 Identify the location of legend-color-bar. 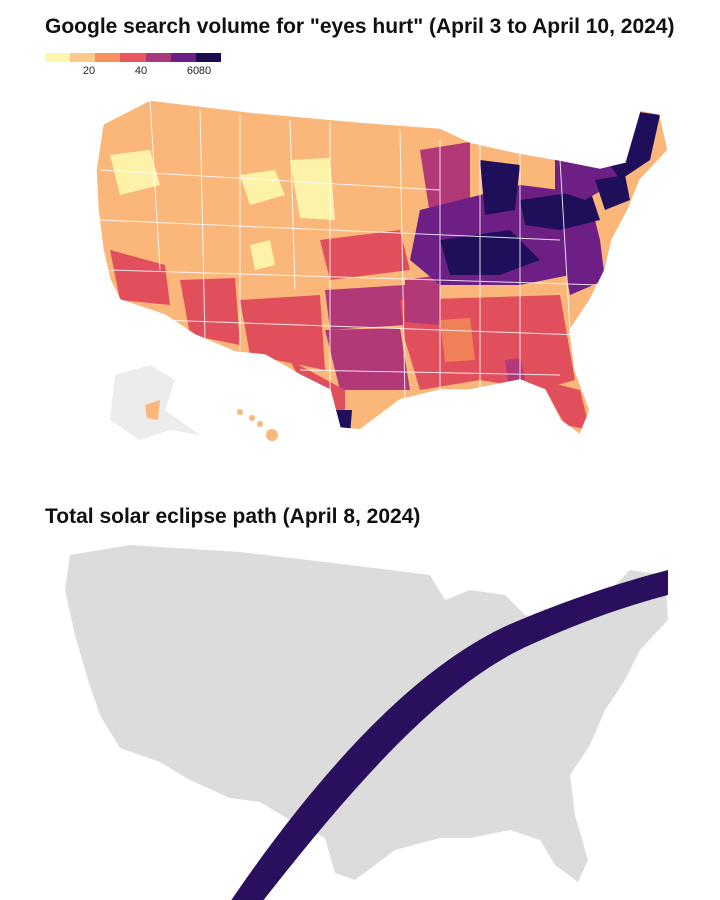
(133, 57).